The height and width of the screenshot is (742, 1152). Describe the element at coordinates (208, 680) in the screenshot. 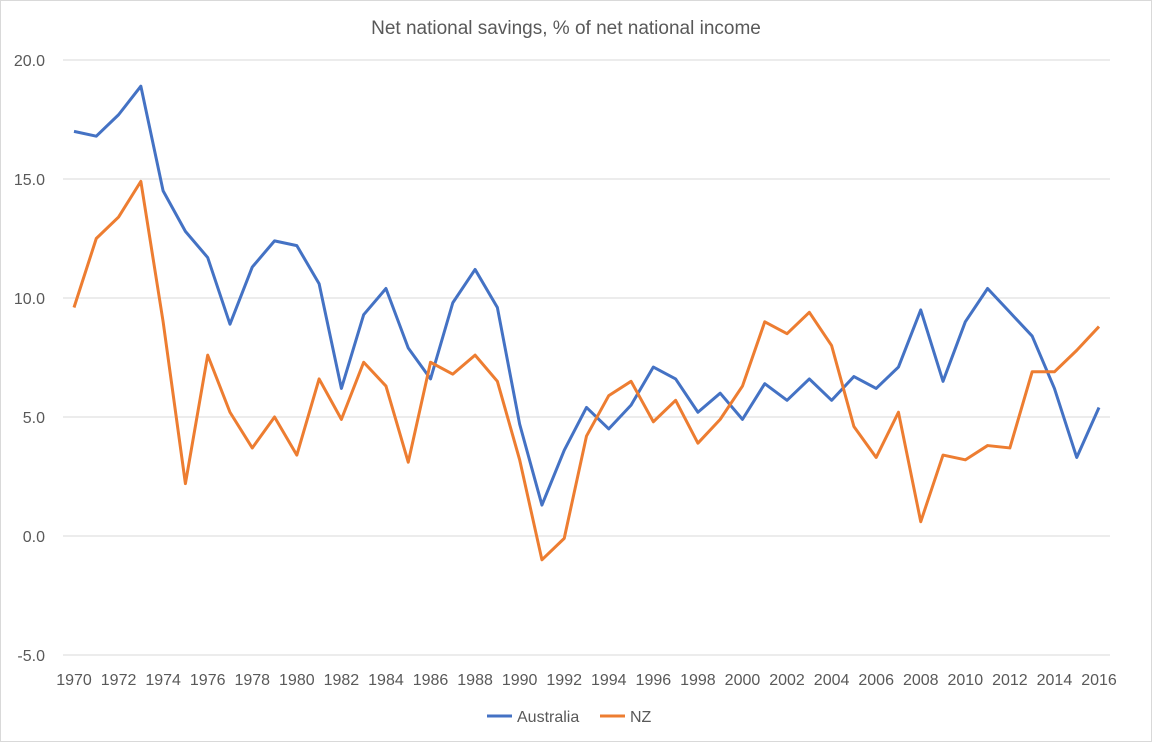

I see `x-tick-label: 1976` at that location.